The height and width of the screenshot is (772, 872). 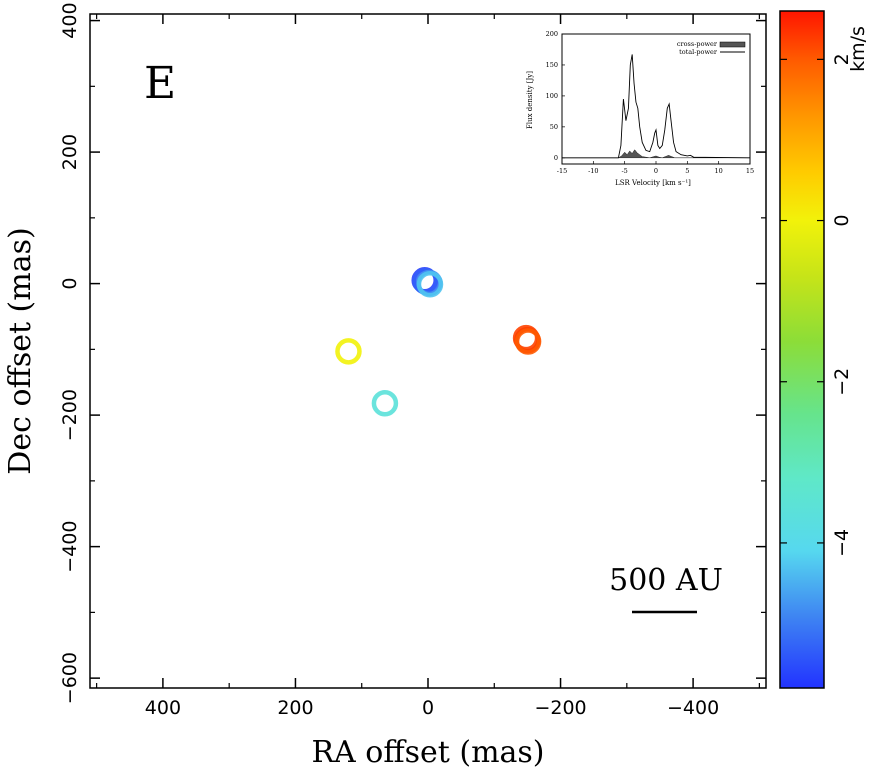 I want to click on inset-axis-ticks: -15 -10 -5 0 5 10 15 200 150 100 50 0, so click(x=650, y=102).